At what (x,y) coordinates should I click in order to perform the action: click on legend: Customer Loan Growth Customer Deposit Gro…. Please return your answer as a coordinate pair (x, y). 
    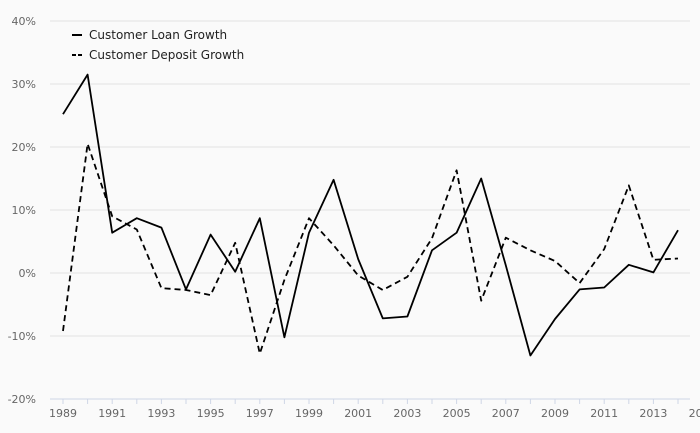
    Looking at the image, I should click on (158, 45).